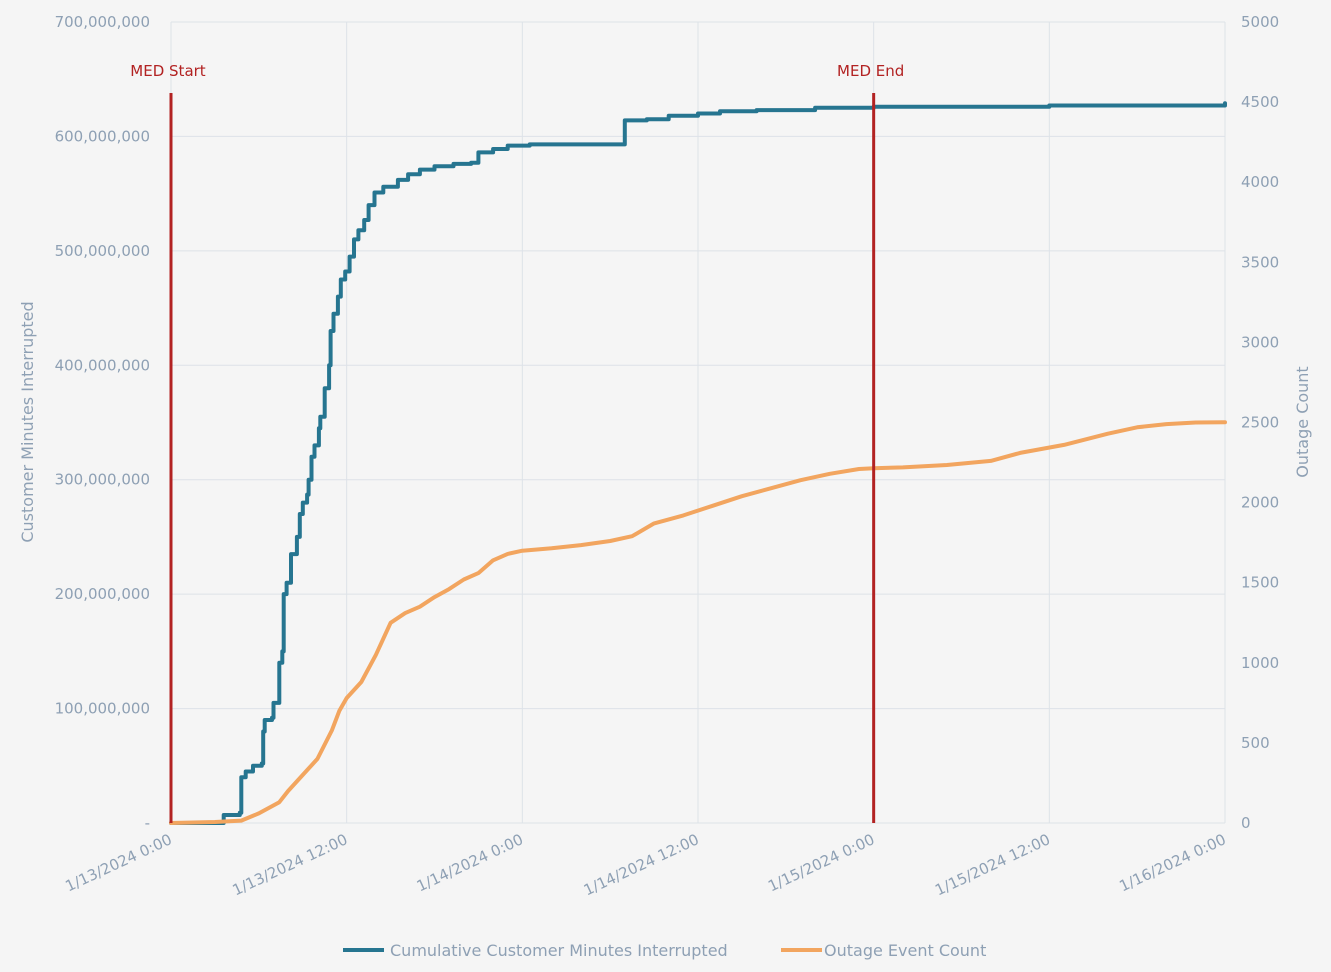 The height and width of the screenshot is (972, 1331). Describe the element at coordinates (102, 22) in the screenshot. I see `left-tick-label: 700,000,000` at that location.